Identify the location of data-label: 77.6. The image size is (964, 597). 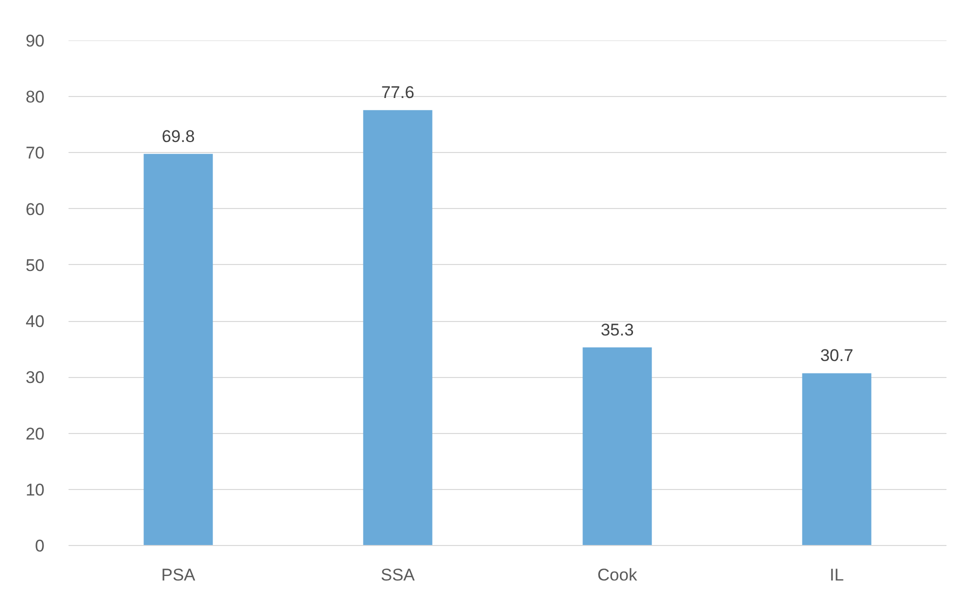
(397, 92).